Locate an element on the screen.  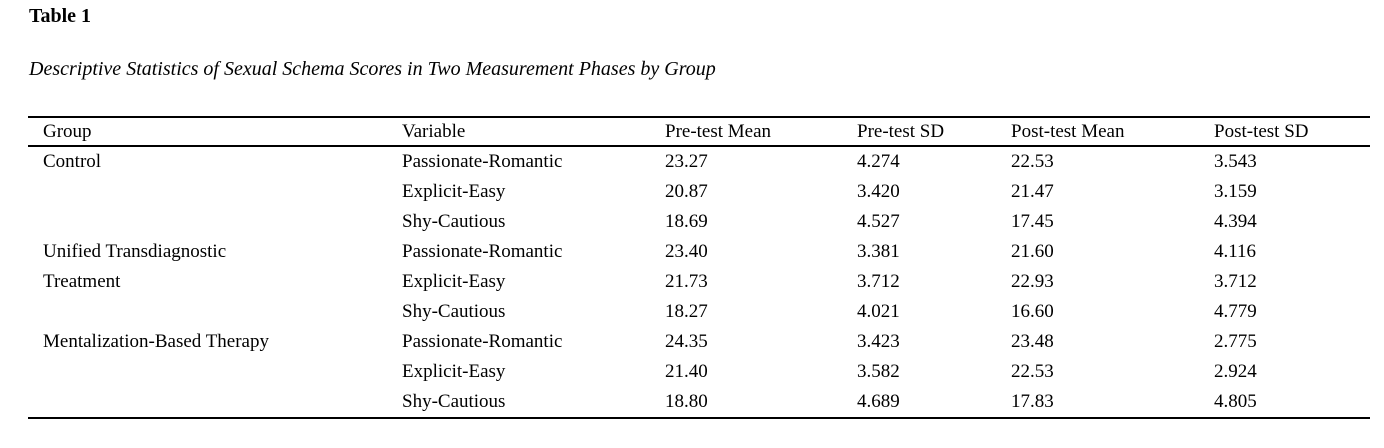
table-row: Shy-Cautious 18.27 4.021 16.60 4.779 is located at coordinates (699, 312).